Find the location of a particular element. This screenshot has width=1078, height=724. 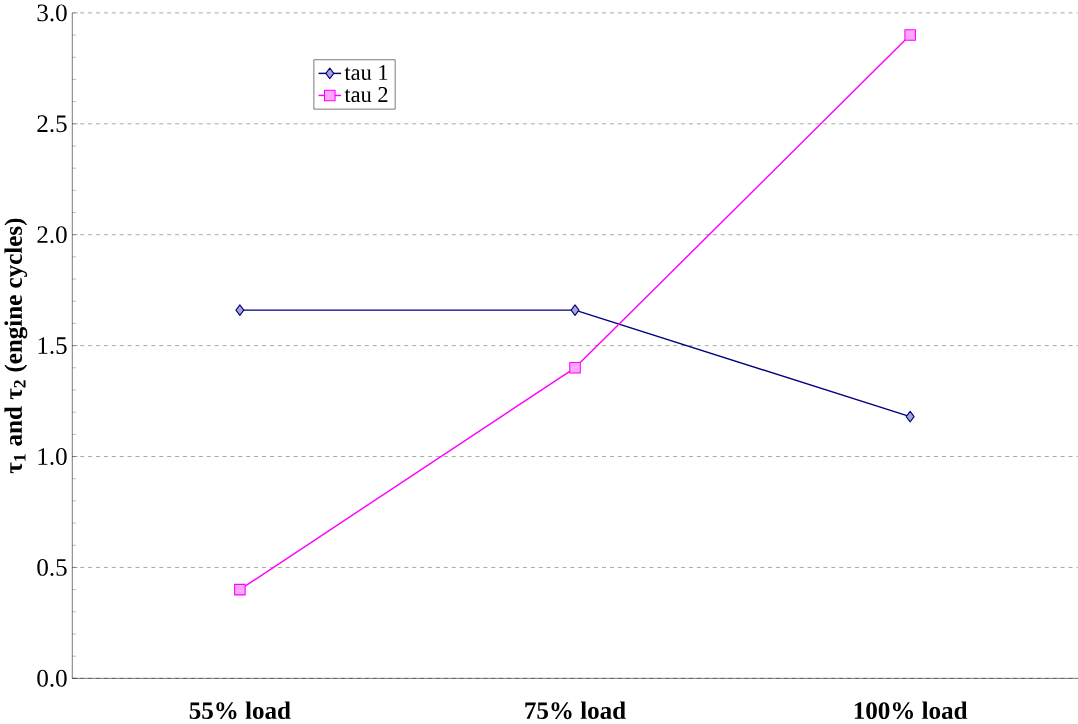

legend-label: tau 2 is located at coordinates (366, 95).